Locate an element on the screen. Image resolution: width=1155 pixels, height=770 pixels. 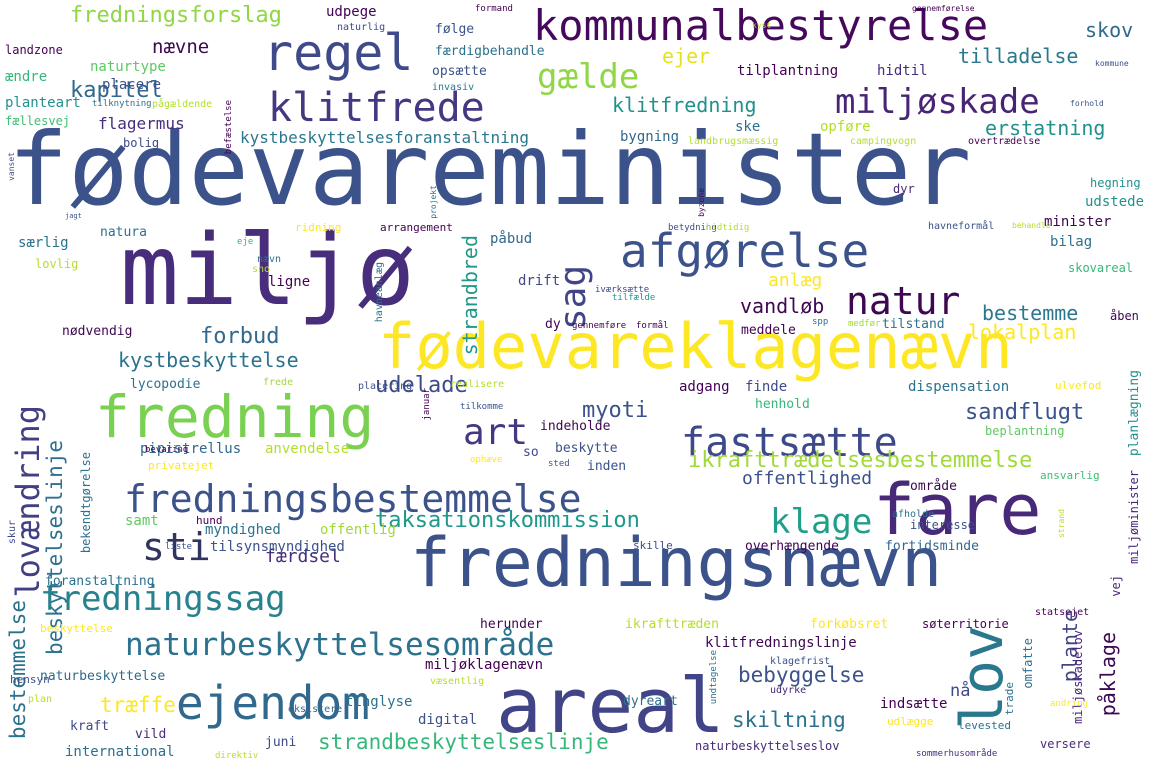
word: beskytte is located at coordinates (586, 448).